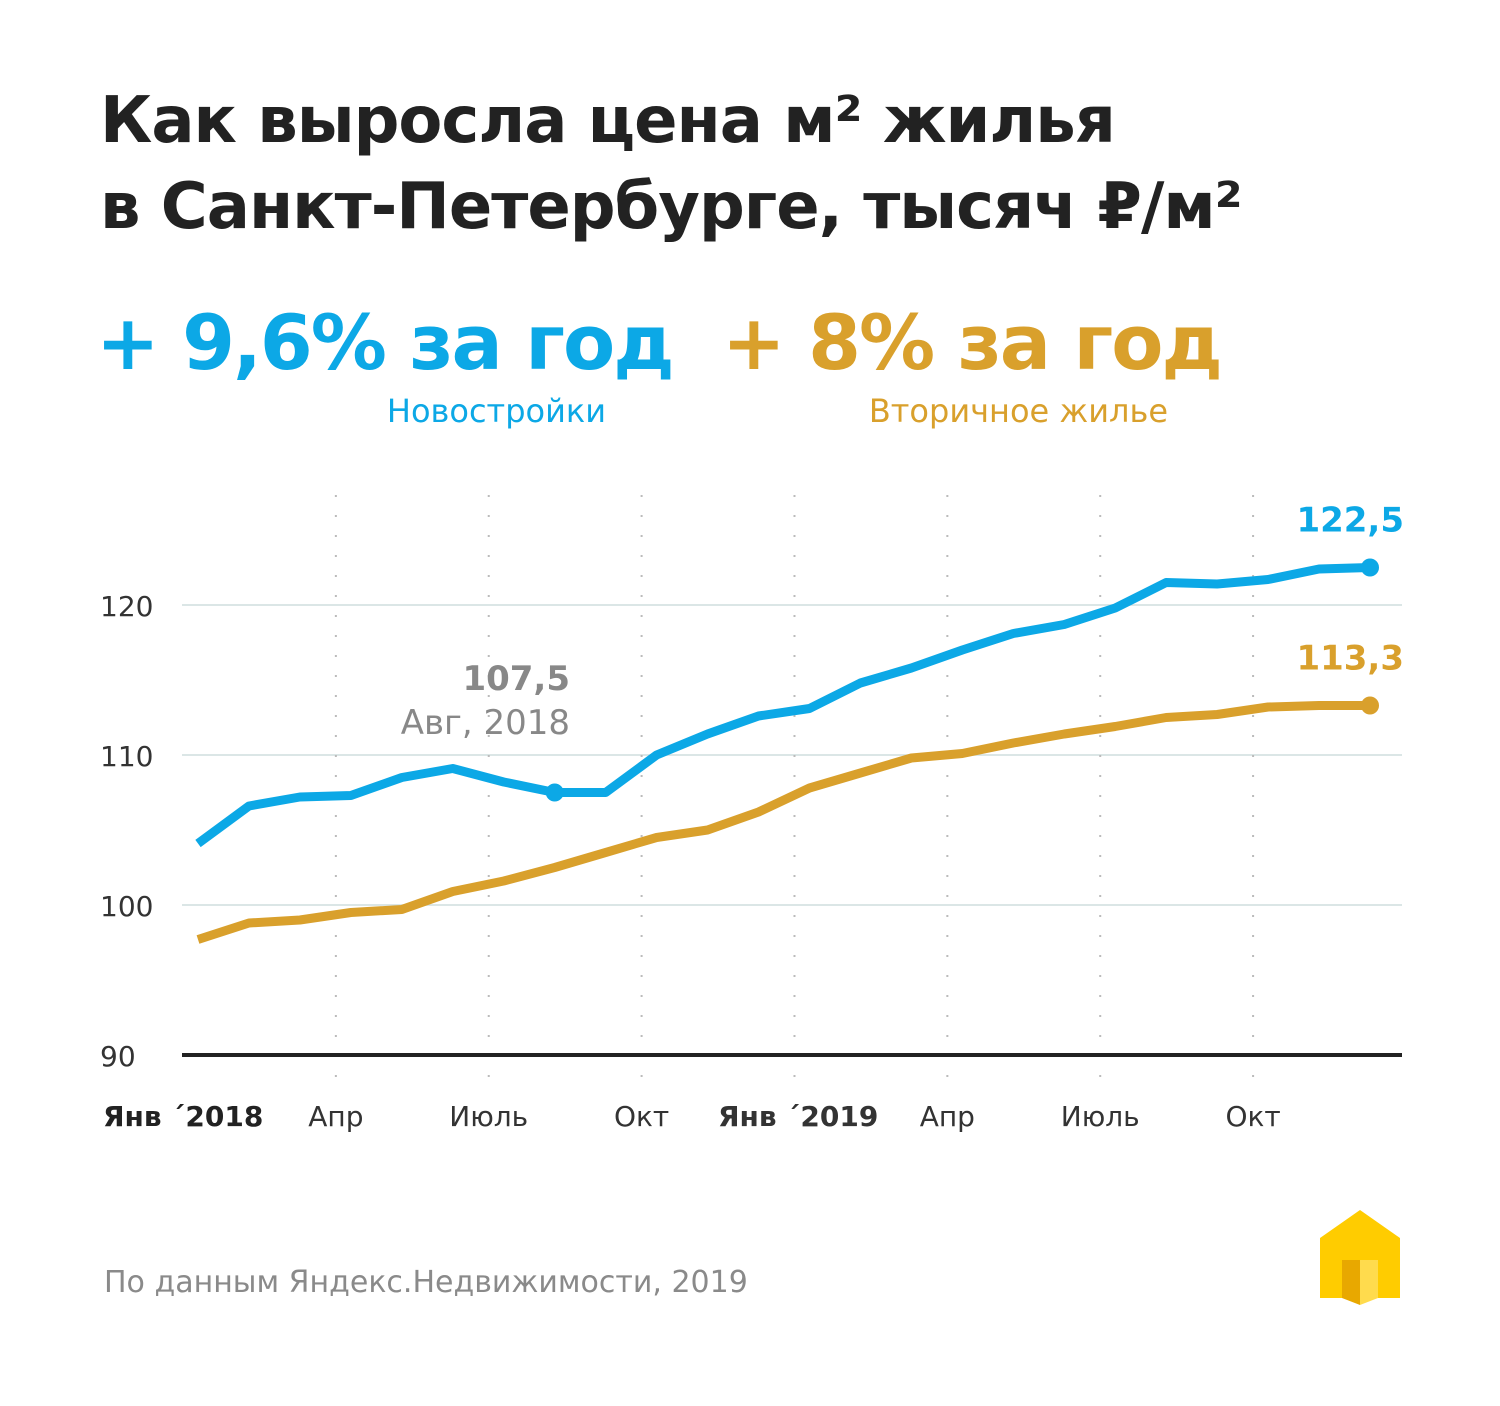 This screenshot has width=1500, height=1406. I want to click on secondary-label: Вторичное жилье, so click(1018, 411).